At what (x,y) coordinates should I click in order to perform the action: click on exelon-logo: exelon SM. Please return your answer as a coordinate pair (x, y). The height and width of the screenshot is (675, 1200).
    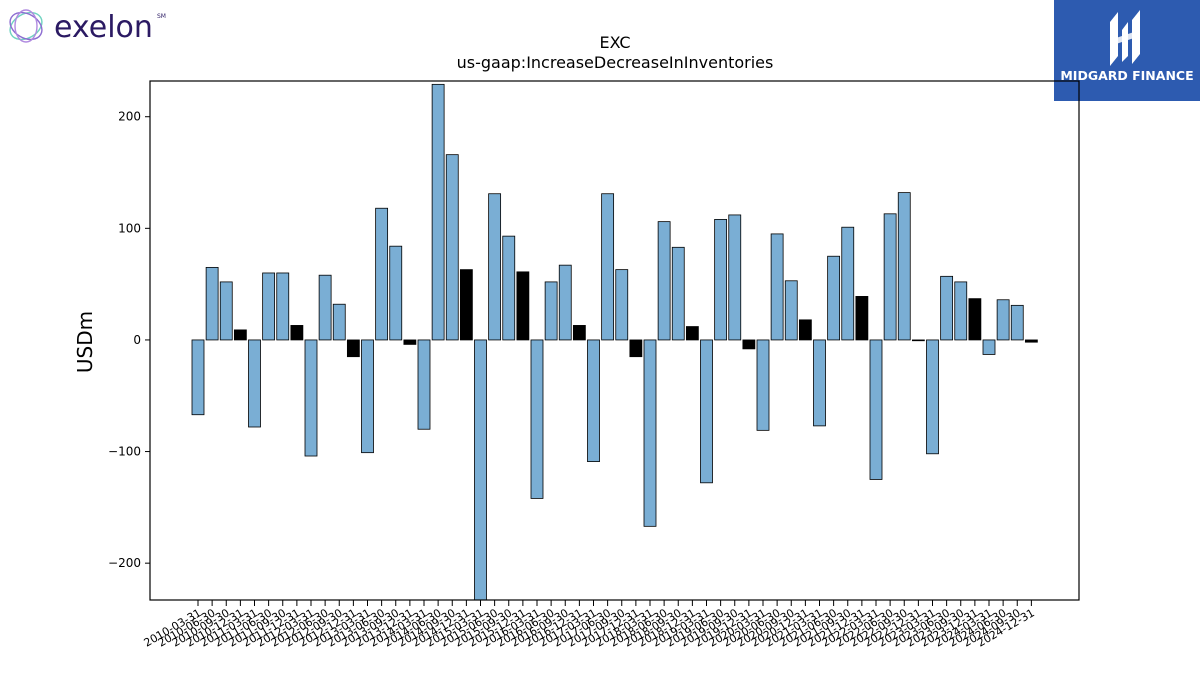
    Looking at the image, I should click on (87, 27).